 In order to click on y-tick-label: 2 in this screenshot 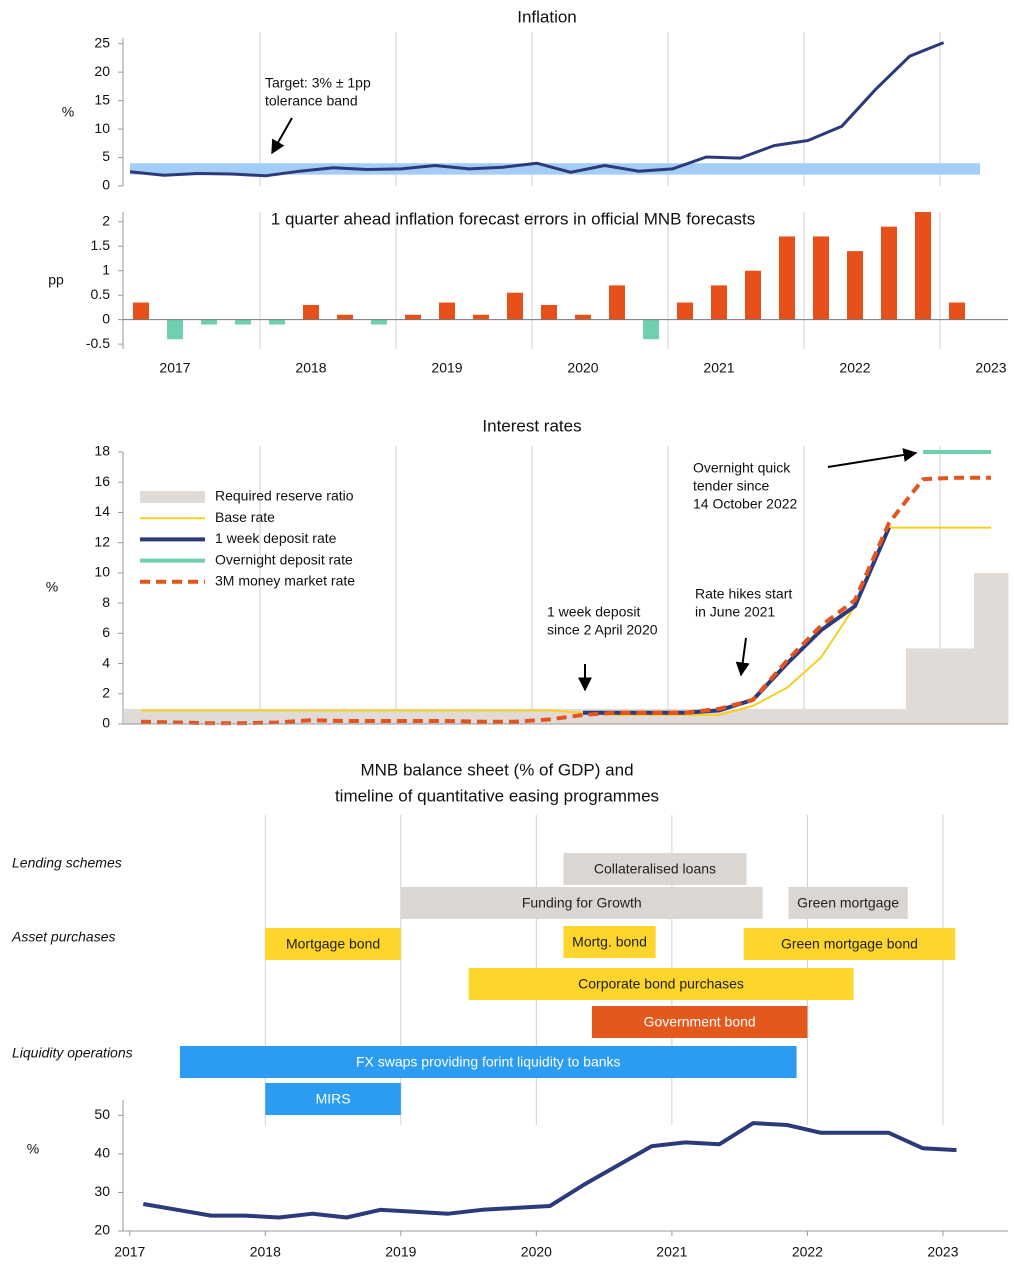, I will do `click(106, 220)`.